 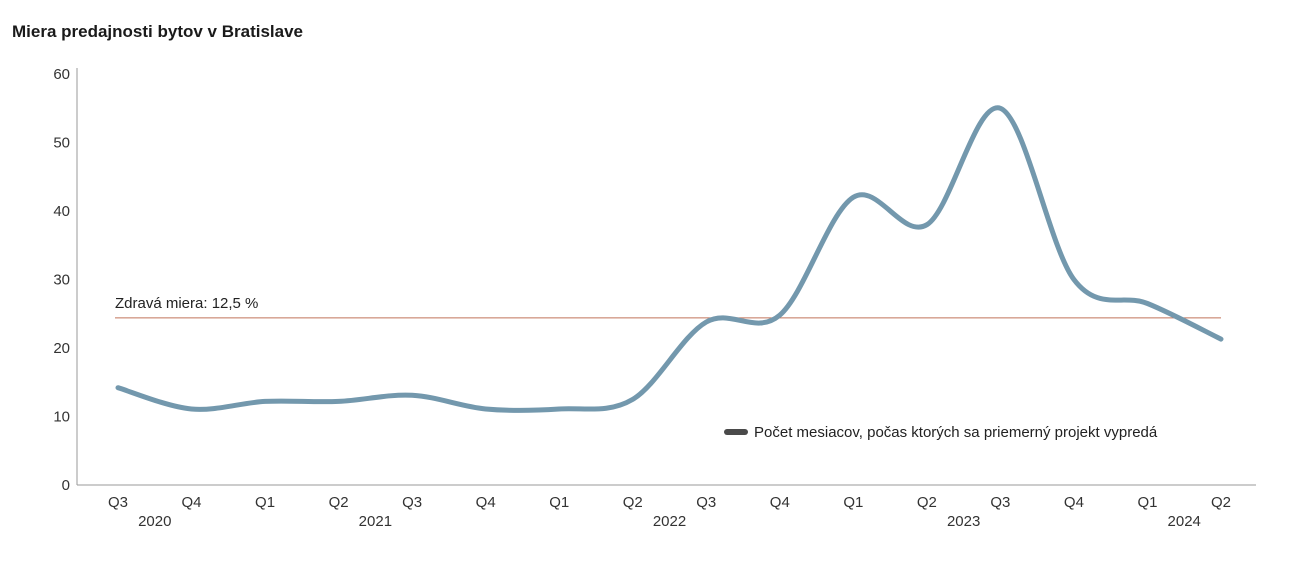 What do you see at coordinates (66, 485) in the screenshot?
I see `y-tick-label: 0` at bounding box center [66, 485].